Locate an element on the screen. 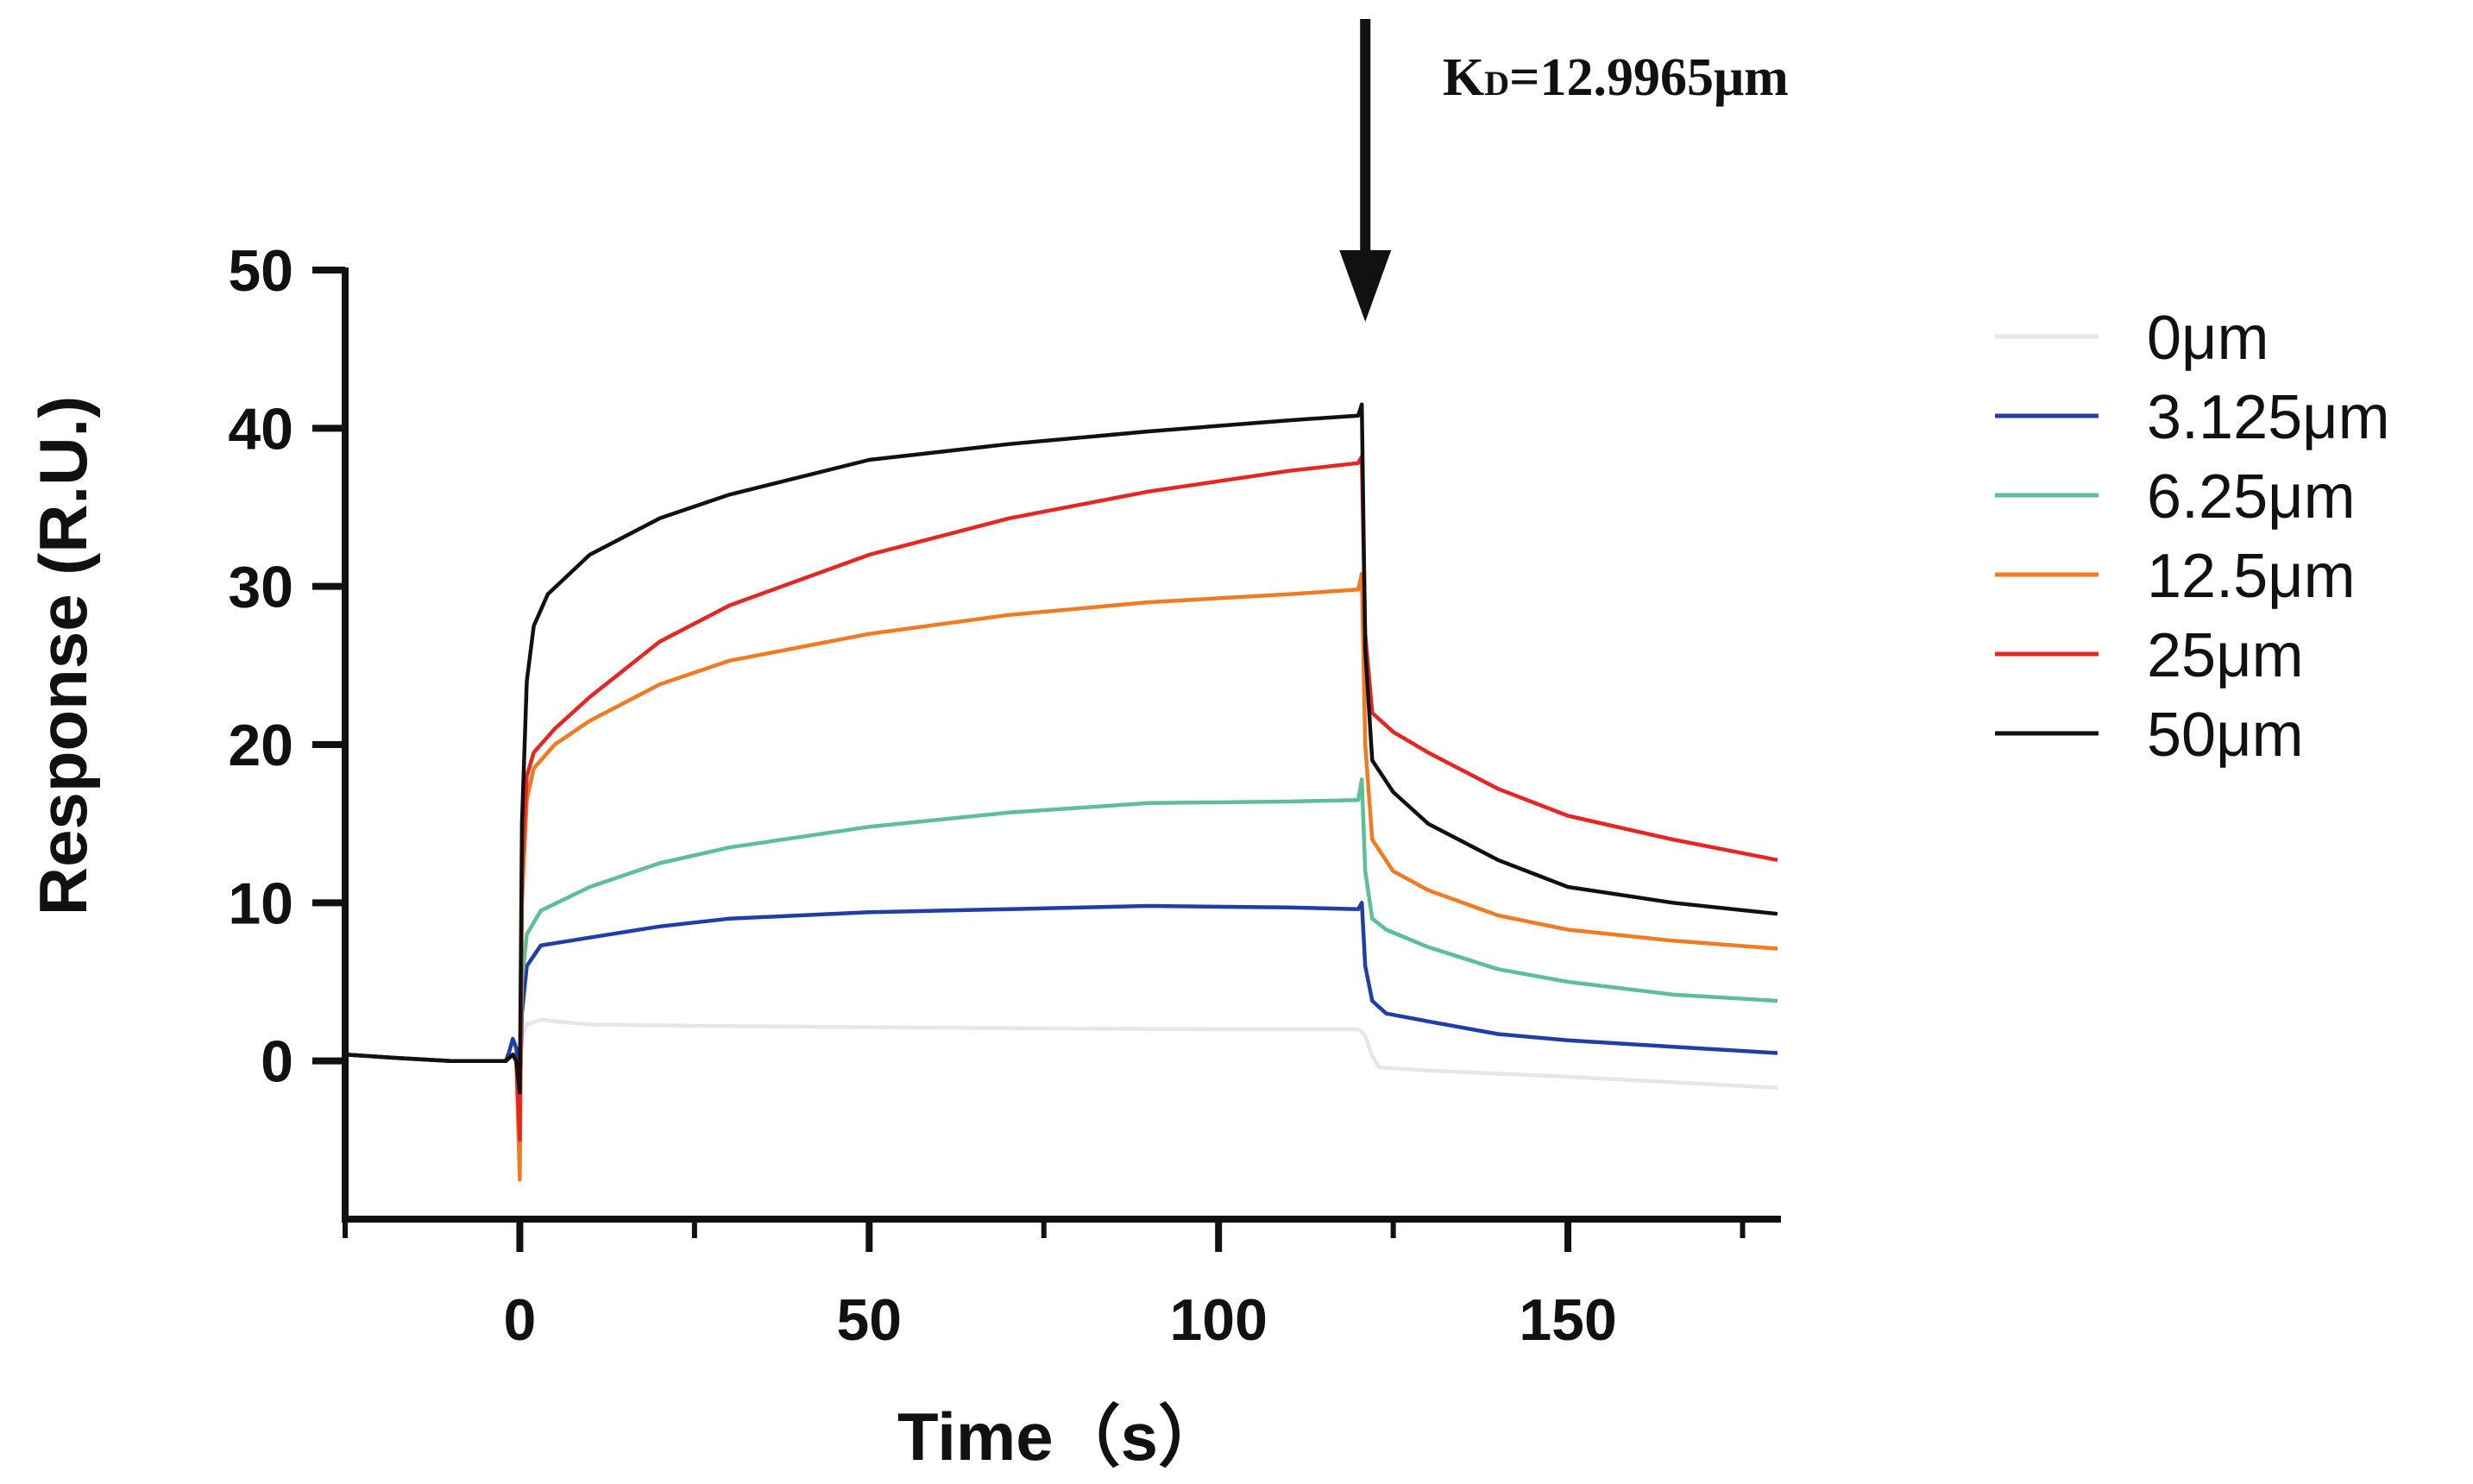 This screenshot has height=1484, width=2473. y-tick-label-3: 30 is located at coordinates (261, 587).